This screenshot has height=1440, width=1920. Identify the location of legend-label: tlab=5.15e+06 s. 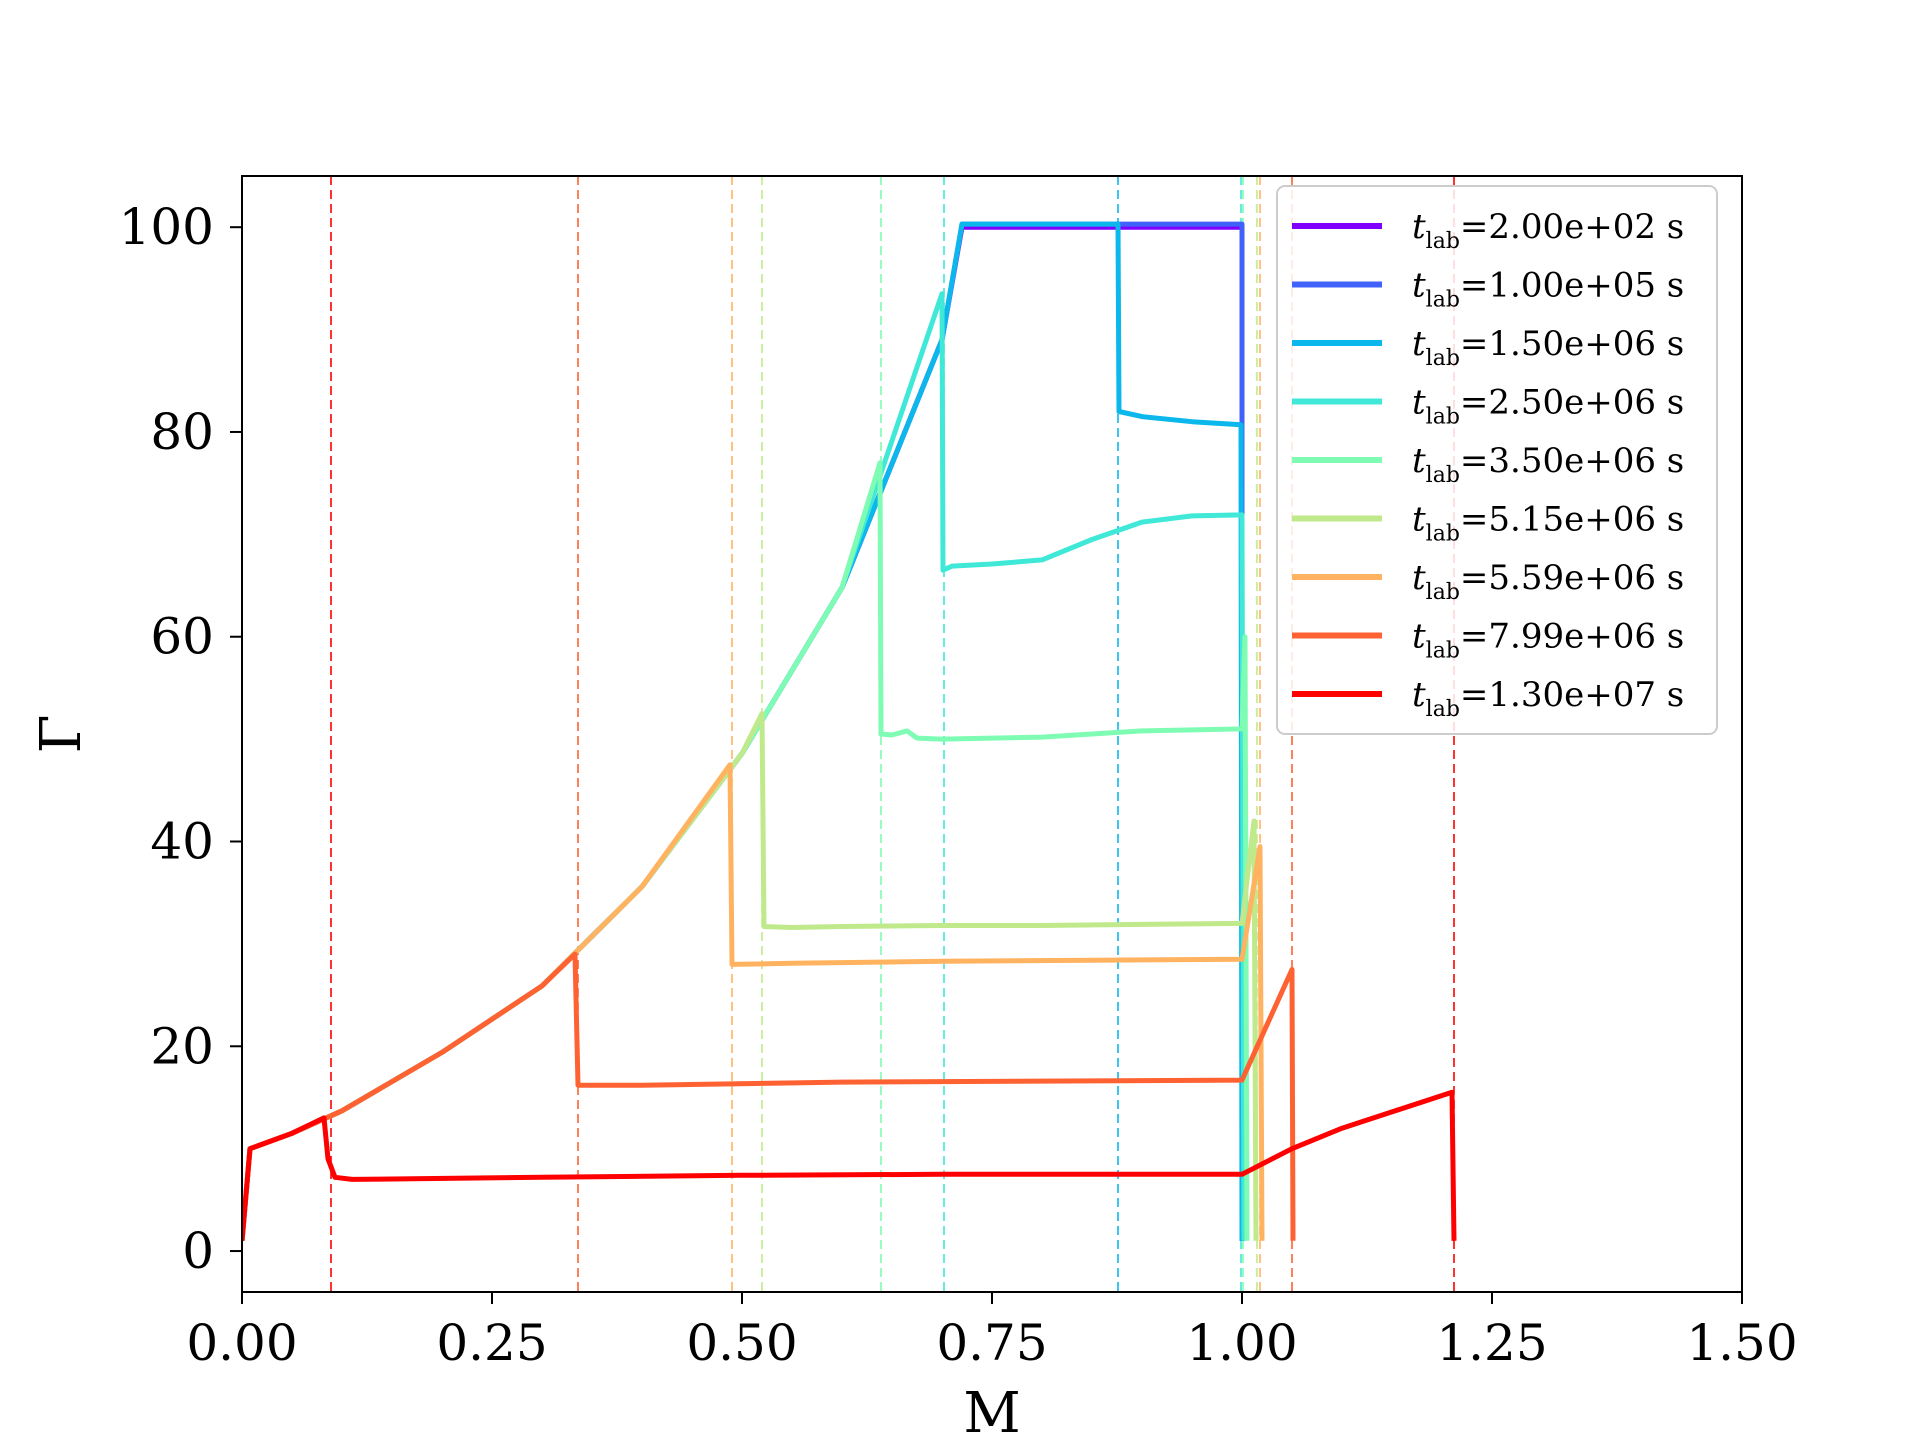
(1548, 523).